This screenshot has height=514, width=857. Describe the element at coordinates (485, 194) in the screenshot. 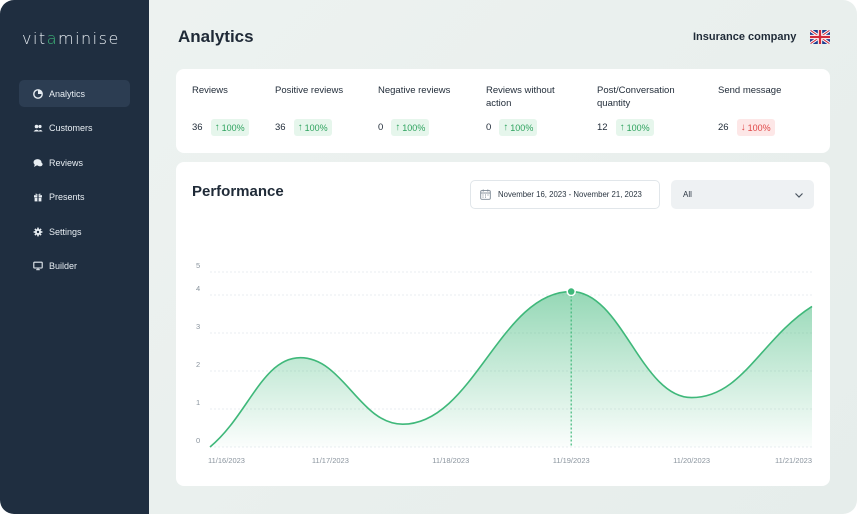

I see `calendar-icon` at that location.